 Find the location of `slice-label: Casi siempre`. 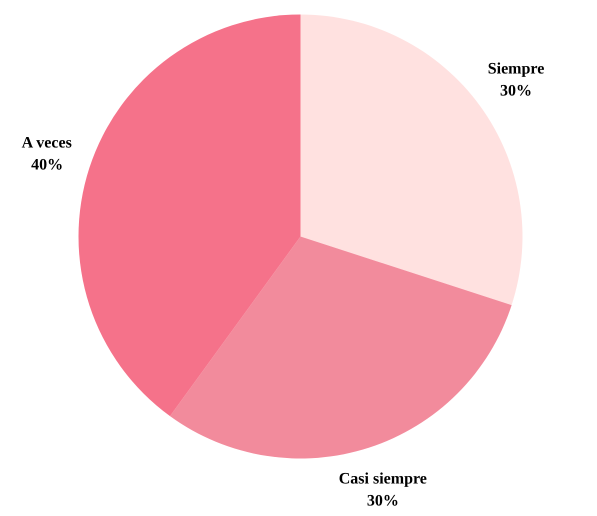

slice-label: Casi siempre is located at coordinates (382, 479).